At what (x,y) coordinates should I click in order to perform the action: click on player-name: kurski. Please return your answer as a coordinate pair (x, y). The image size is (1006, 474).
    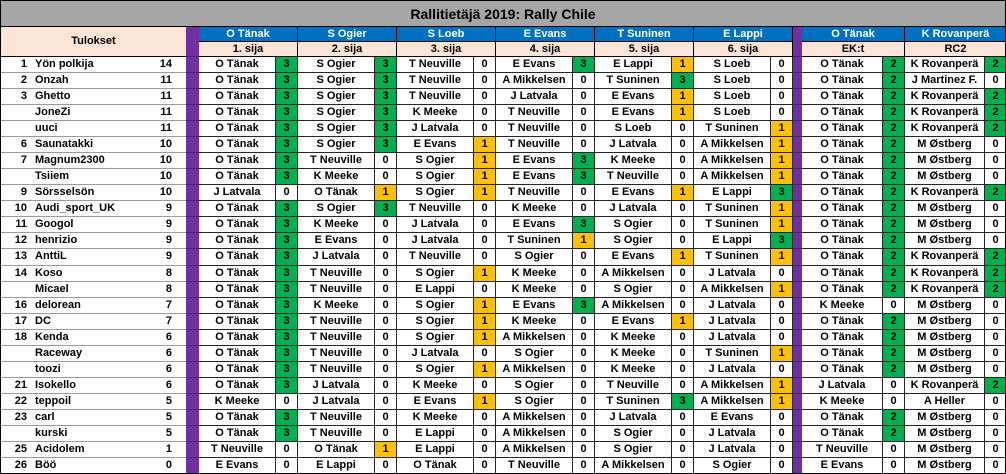
    Looking at the image, I should click on (77, 434).